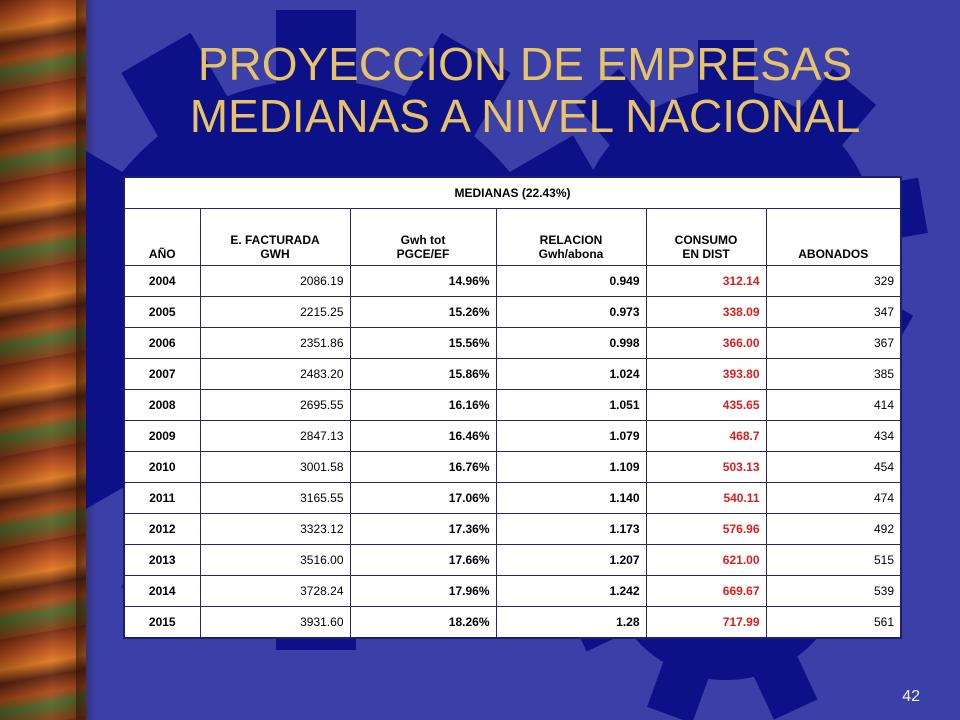 The image size is (960, 720). What do you see at coordinates (571, 343) in the screenshot?
I see `relacion-cell: 0.998` at bounding box center [571, 343].